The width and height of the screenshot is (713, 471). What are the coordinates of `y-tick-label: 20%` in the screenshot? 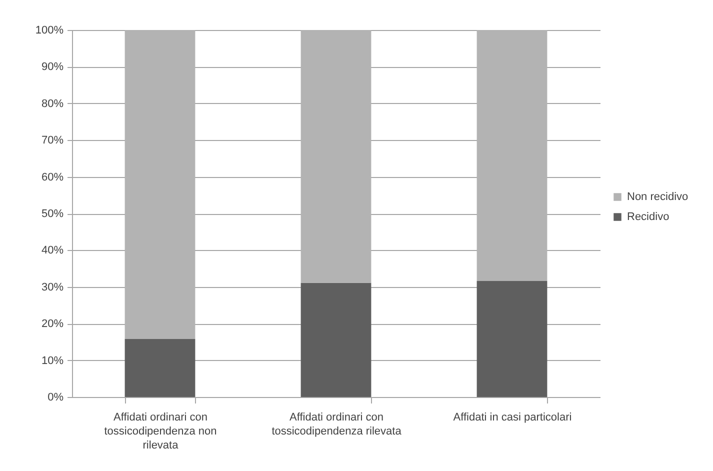 It's located at (52, 324).